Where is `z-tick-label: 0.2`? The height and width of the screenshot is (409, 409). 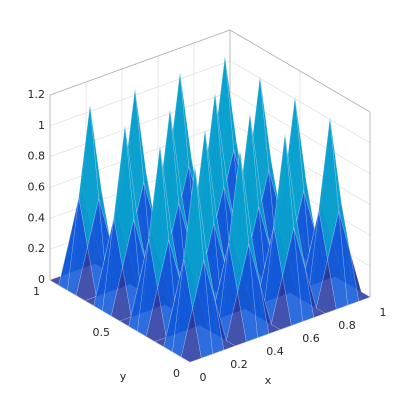 z-tick-label: 0.2 is located at coordinates (37, 248).